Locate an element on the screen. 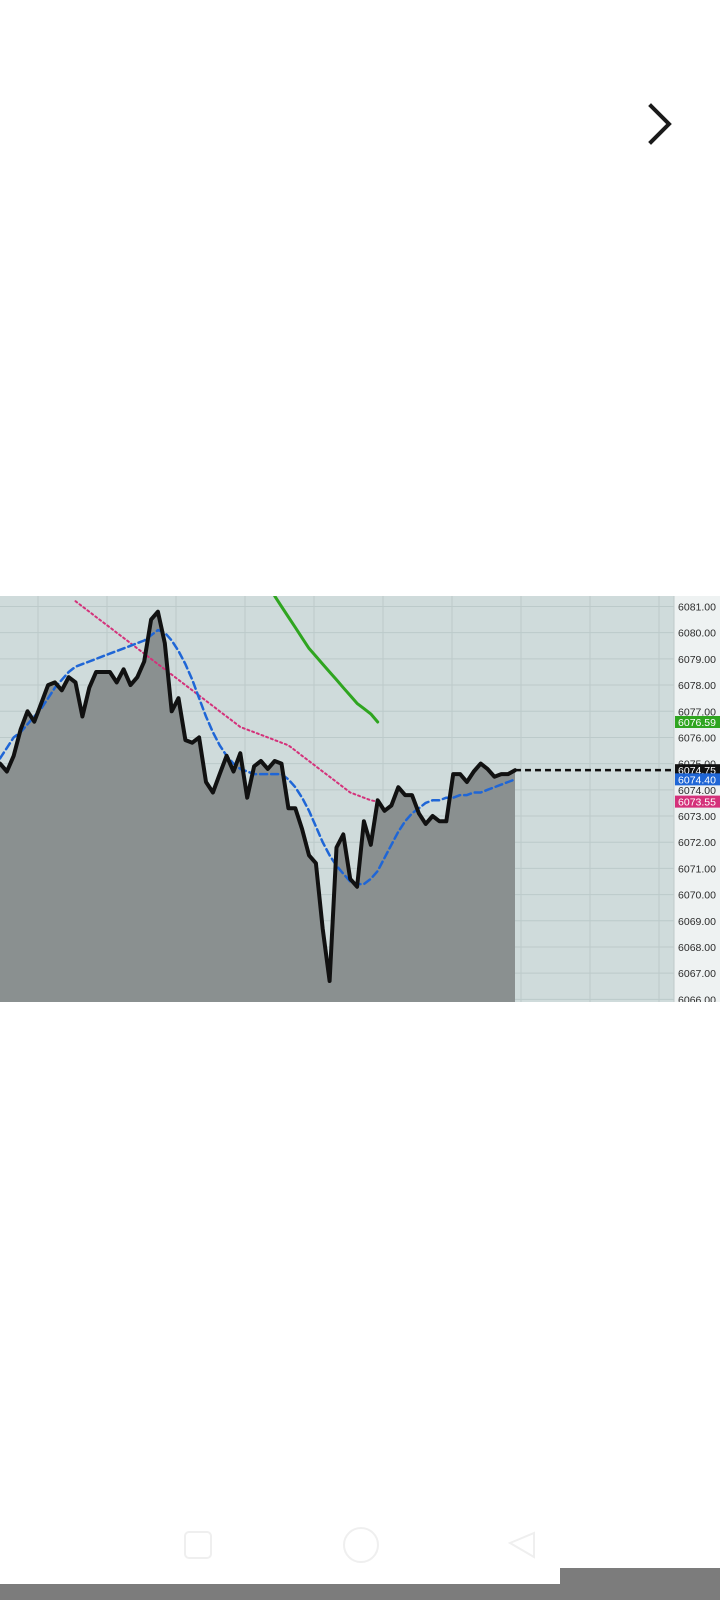  series-line-ma-mid is located at coordinates (226, 701).